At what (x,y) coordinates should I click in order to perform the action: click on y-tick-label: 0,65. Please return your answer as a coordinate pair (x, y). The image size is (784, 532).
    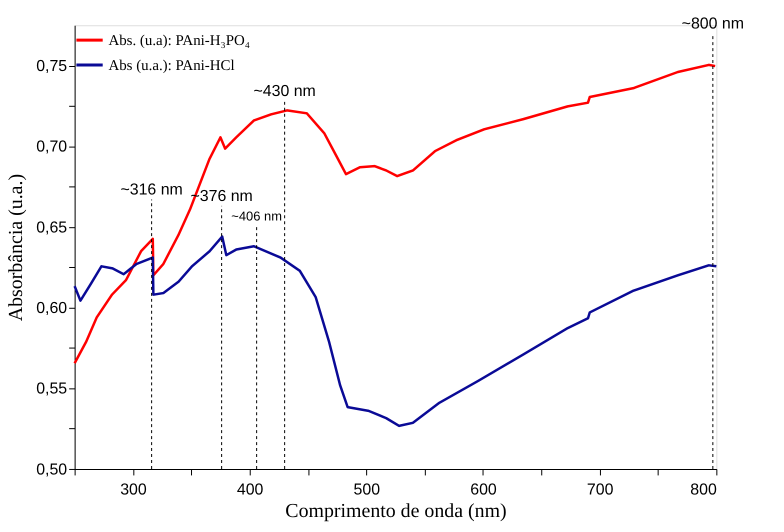
    Looking at the image, I should click on (52, 227).